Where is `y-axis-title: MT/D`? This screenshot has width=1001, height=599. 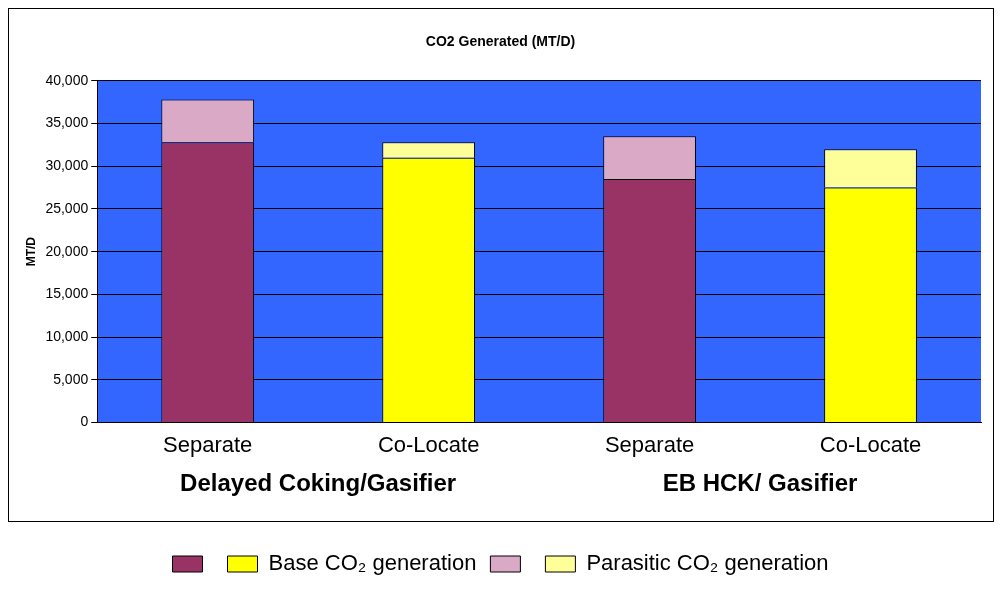
y-axis-title: MT/D is located at coordinates (30, 251).